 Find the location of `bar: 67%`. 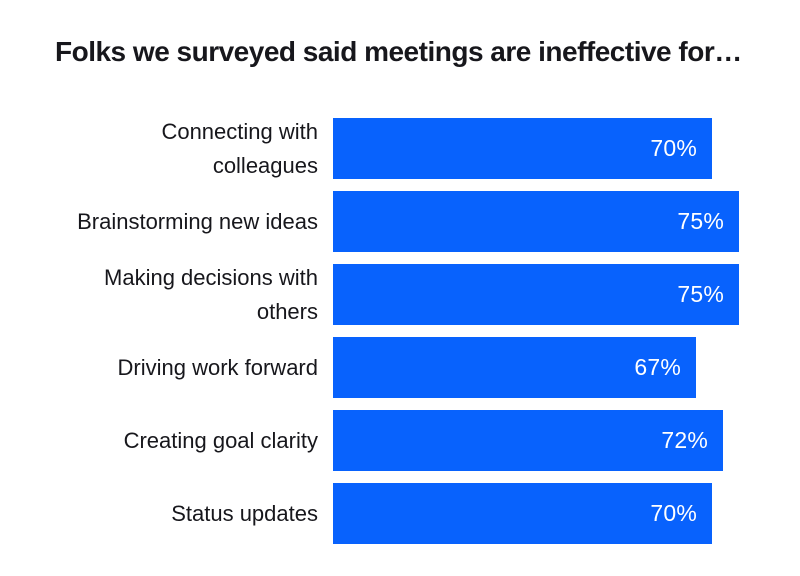

bar: 67% is located at coordinates (514, 367).